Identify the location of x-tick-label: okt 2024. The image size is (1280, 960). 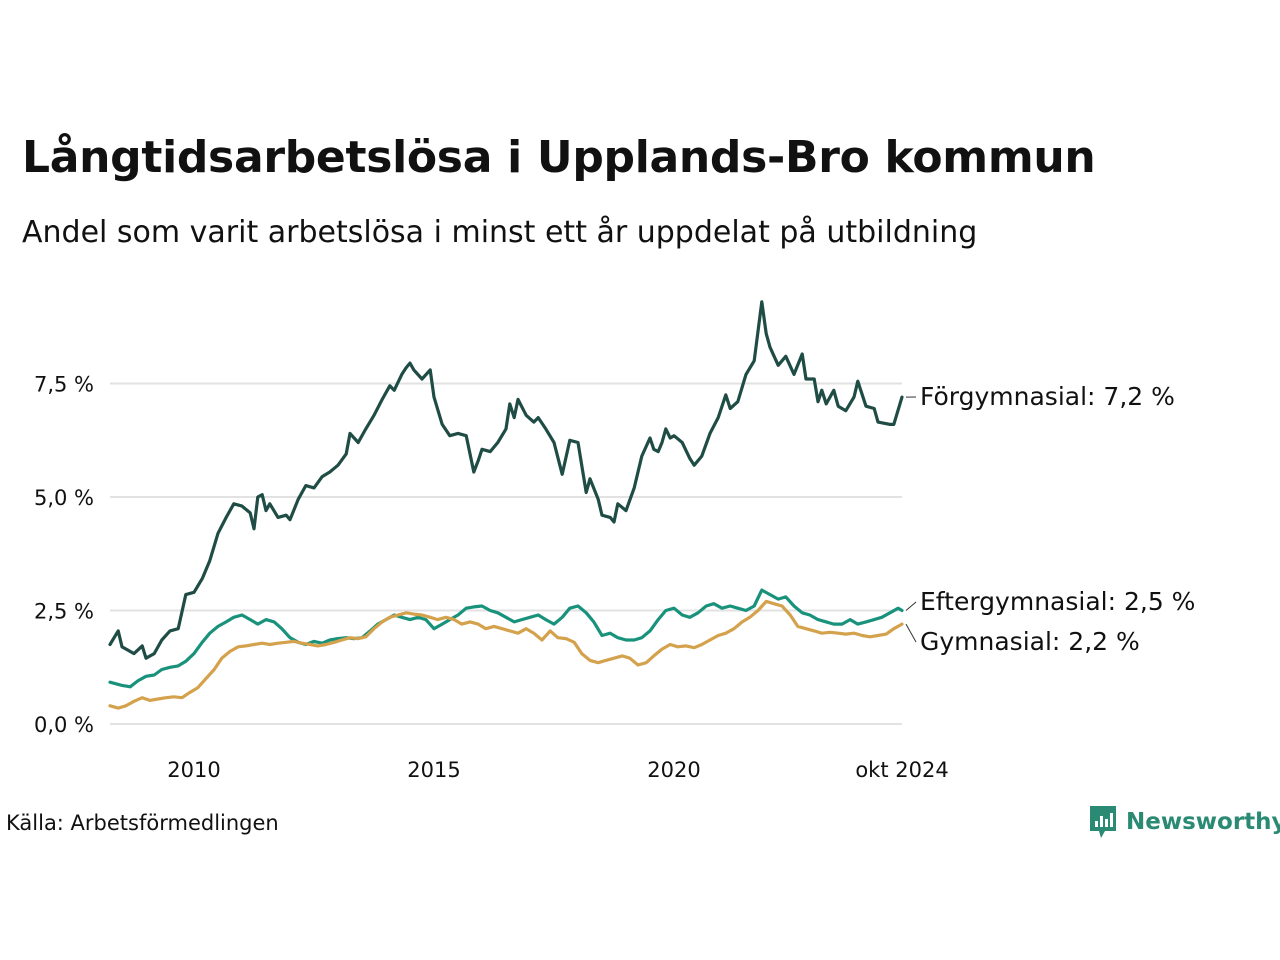
(901, 770).